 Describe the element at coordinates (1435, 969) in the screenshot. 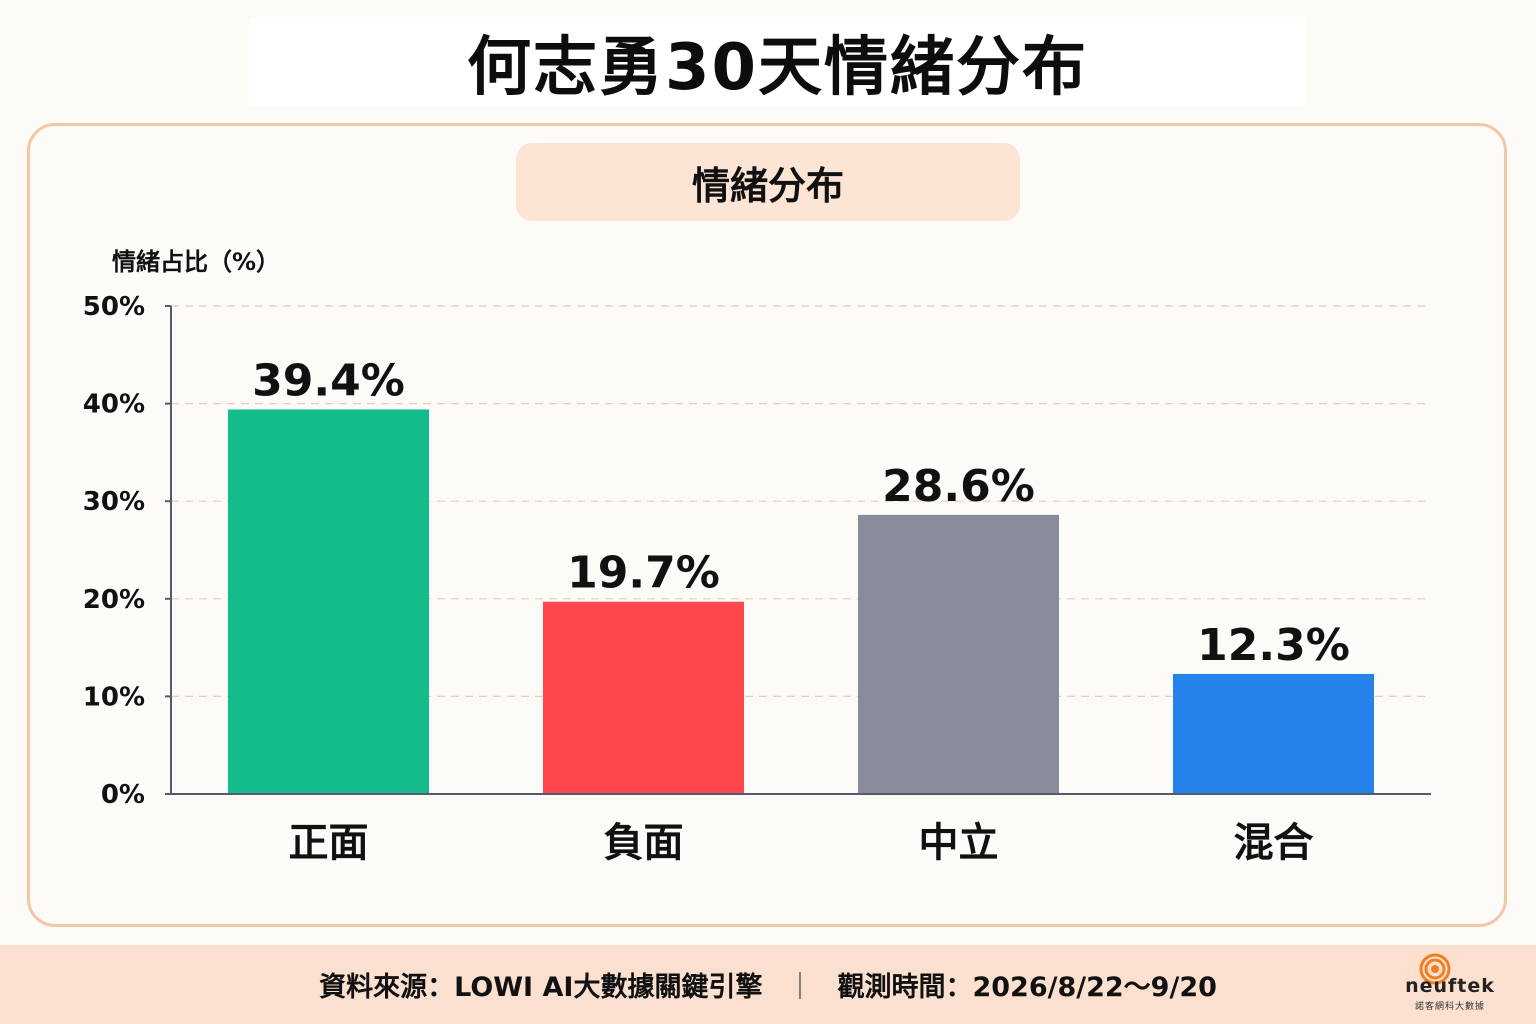

I see `spiral-logo-icon` at that location.